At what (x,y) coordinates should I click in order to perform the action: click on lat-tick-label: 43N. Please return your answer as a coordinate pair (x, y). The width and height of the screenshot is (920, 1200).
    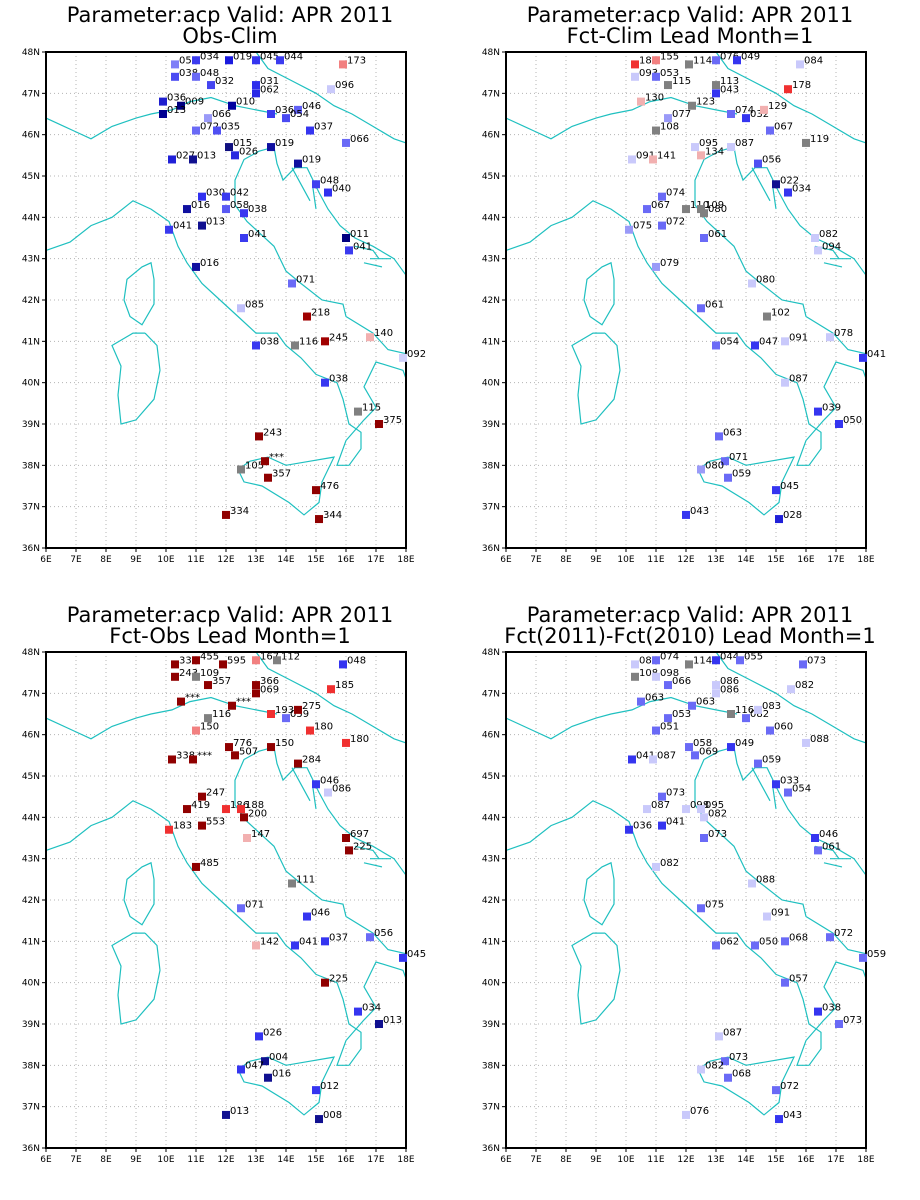
    Looking at the image, I should click on (491, 860).